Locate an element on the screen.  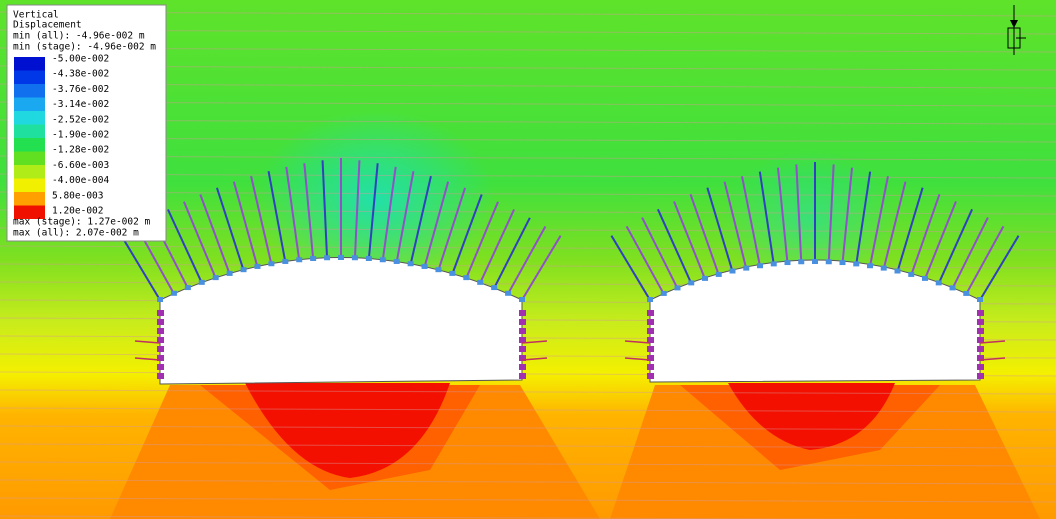
legend-label: 5.80e-003 is located at coordinates (77, 195).